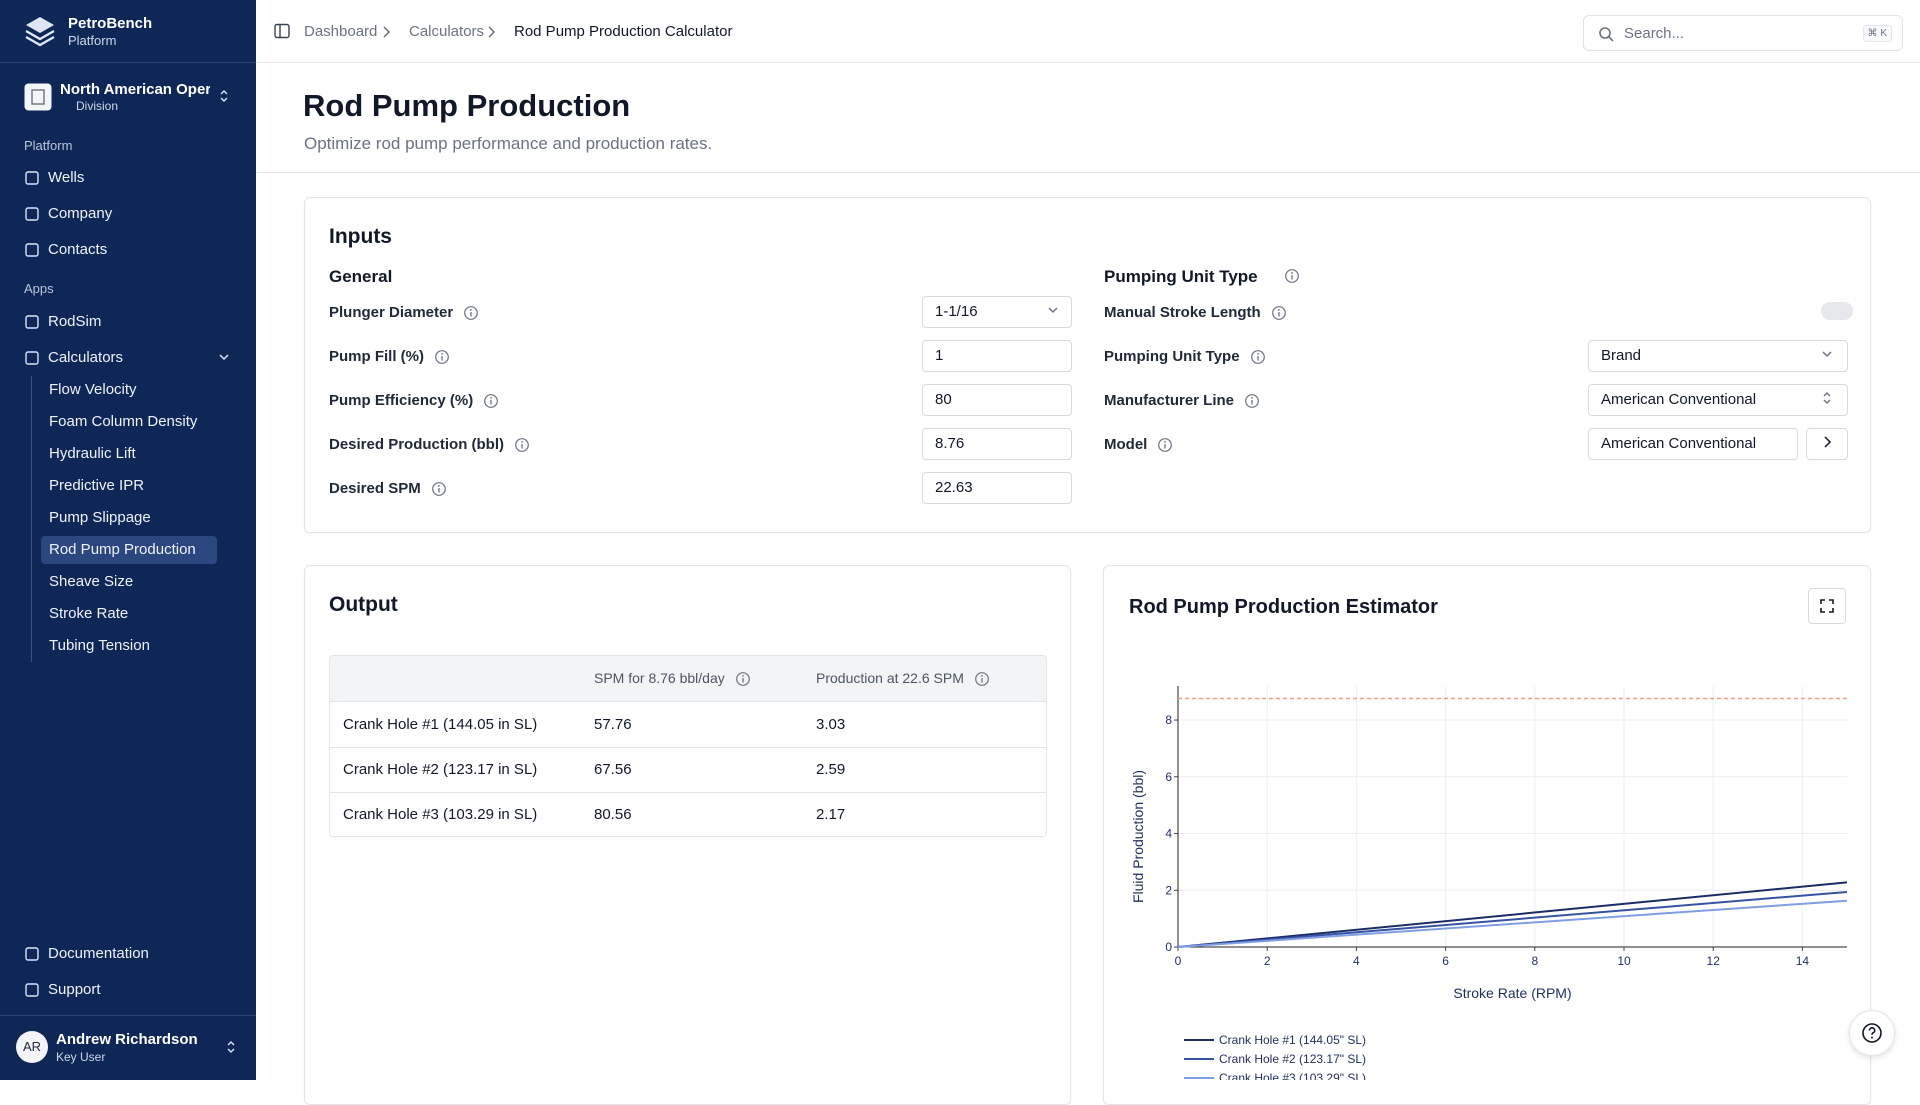  What do you see at coordinates (39, 288) in the screenshot?
I see `nav-section-label: Apps` at bounding box center [39, 288].